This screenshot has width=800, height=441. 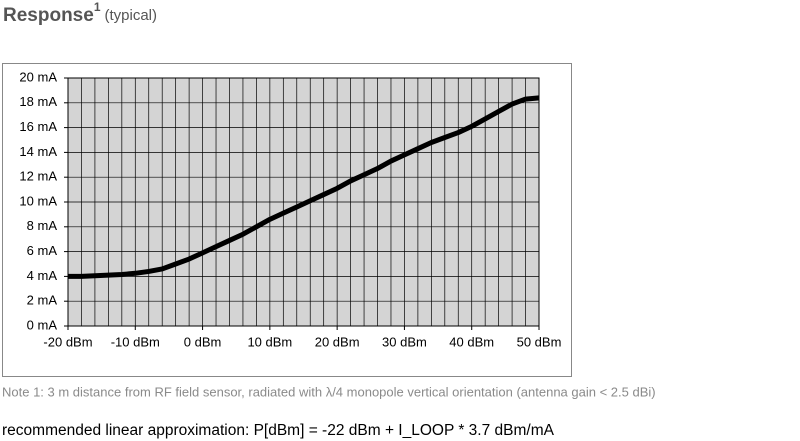 I want to click on y-tick-label: 0 mA, so click(x=42, y=324).